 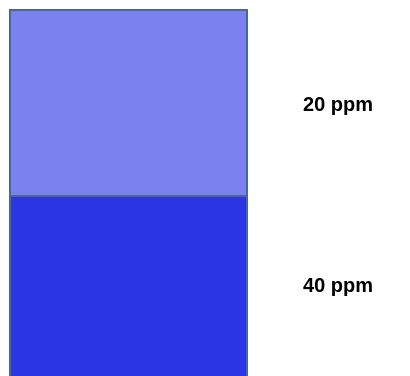 What do you see at coordinates (338, 105) in the screenshot?
I see `layer-20-ppm-label: 20 ppm` at bounding box center [338, 105].